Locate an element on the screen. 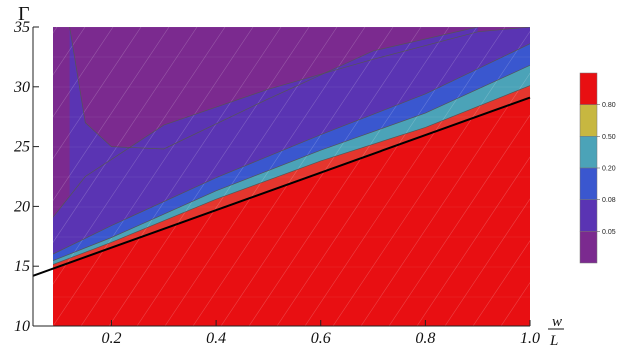 This screenshot has width=618, height=353. color-legend: 0.80 0.50 0.20 0.08 0.05 is located at coordinates (597, 168).